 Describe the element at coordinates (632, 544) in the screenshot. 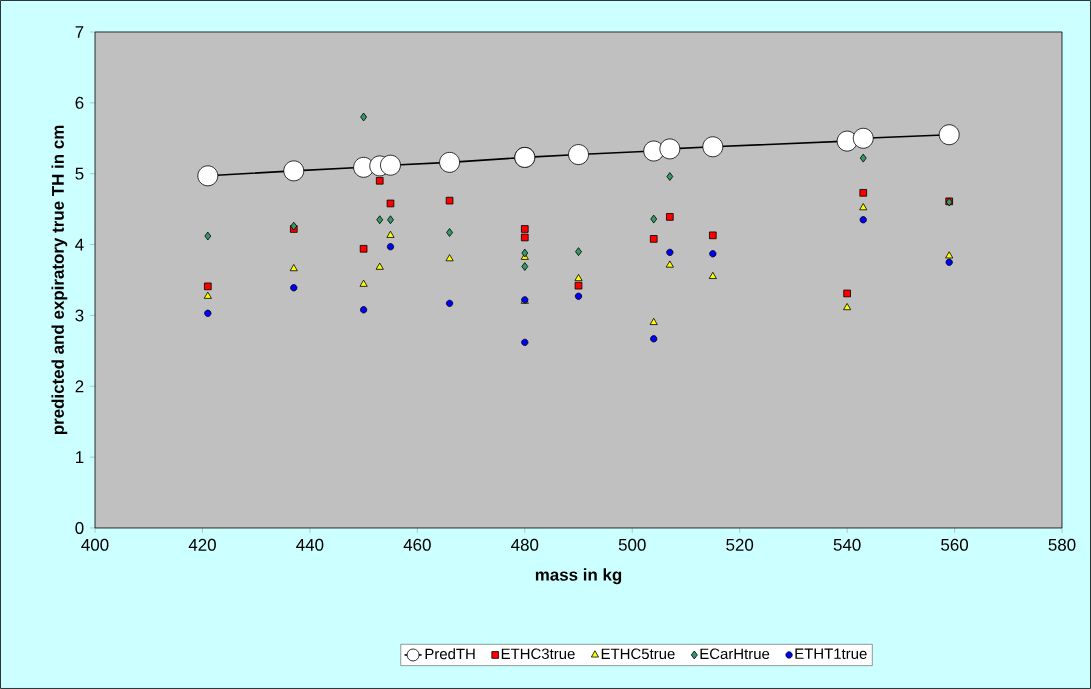

I see `x-tick-label: 500` at that location.